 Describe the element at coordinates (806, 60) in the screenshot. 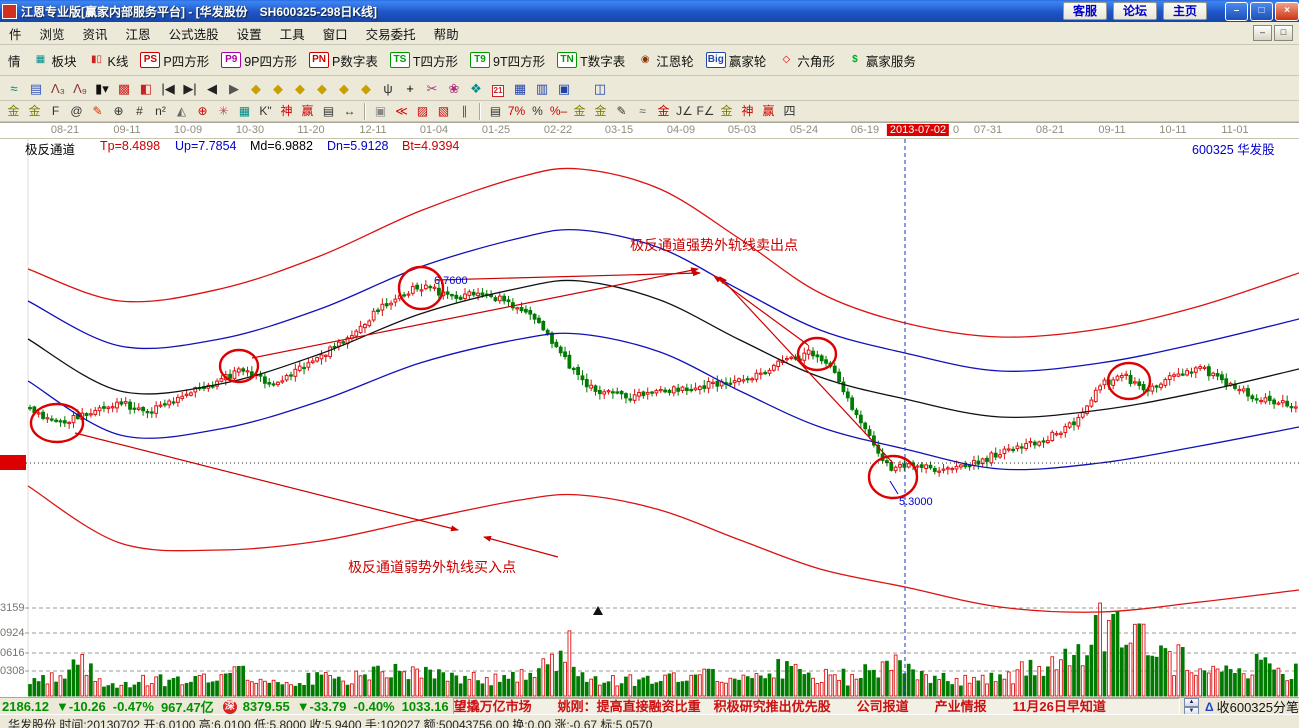

I see `hexagon-button: ◇ 六角形` at that location.